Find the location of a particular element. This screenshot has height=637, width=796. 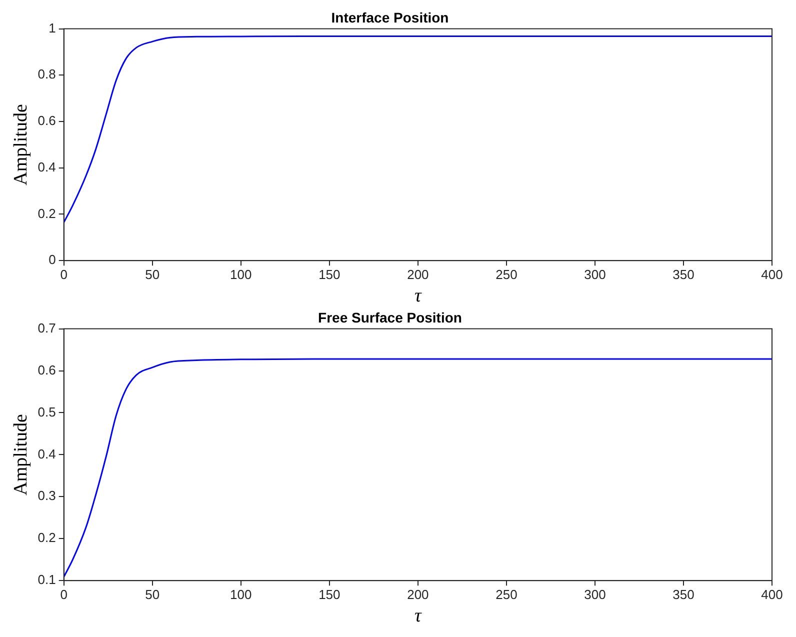

y-tick-label: 0.3 is located at coordinates (47, 496).